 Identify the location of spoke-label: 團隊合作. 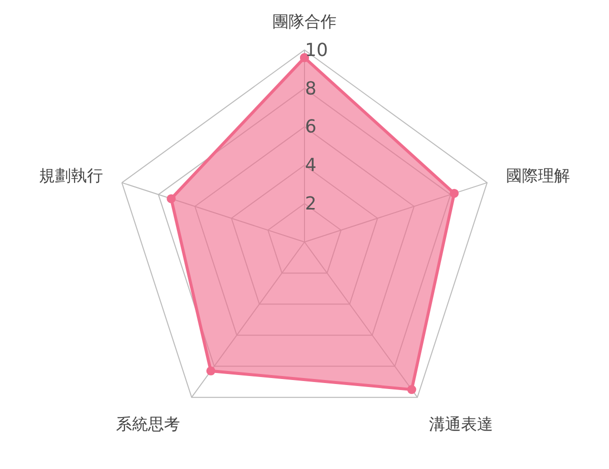
(304, 22).